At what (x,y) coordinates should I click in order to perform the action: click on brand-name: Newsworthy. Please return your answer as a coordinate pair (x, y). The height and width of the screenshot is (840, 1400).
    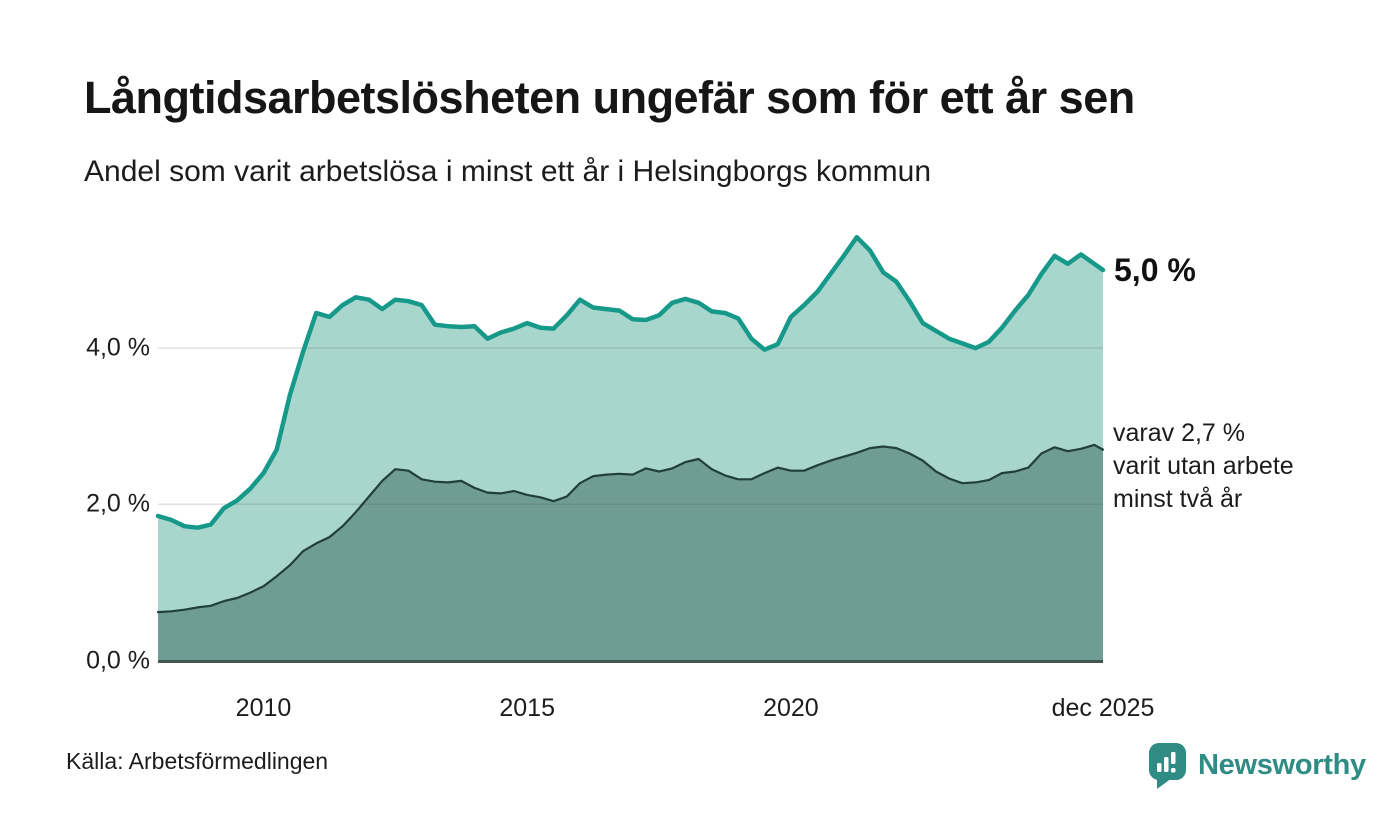
    Looking at the image, I should click on (1282, 764).